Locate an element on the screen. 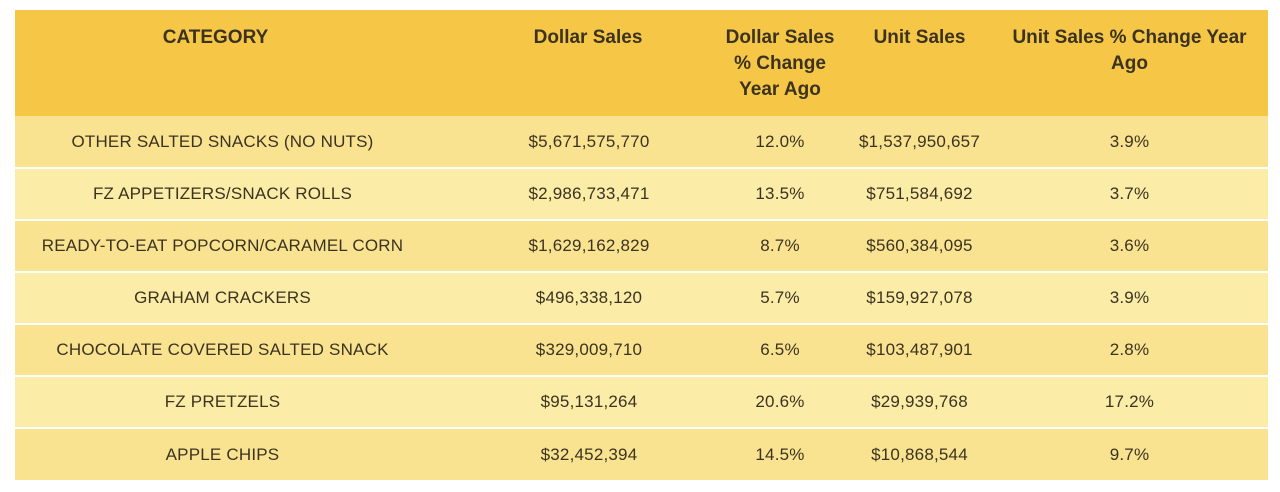 The width and height of the screenshot is (1280, 492). cell-dollar-sales-change: 12.0% is located at coordinates (780, 141).